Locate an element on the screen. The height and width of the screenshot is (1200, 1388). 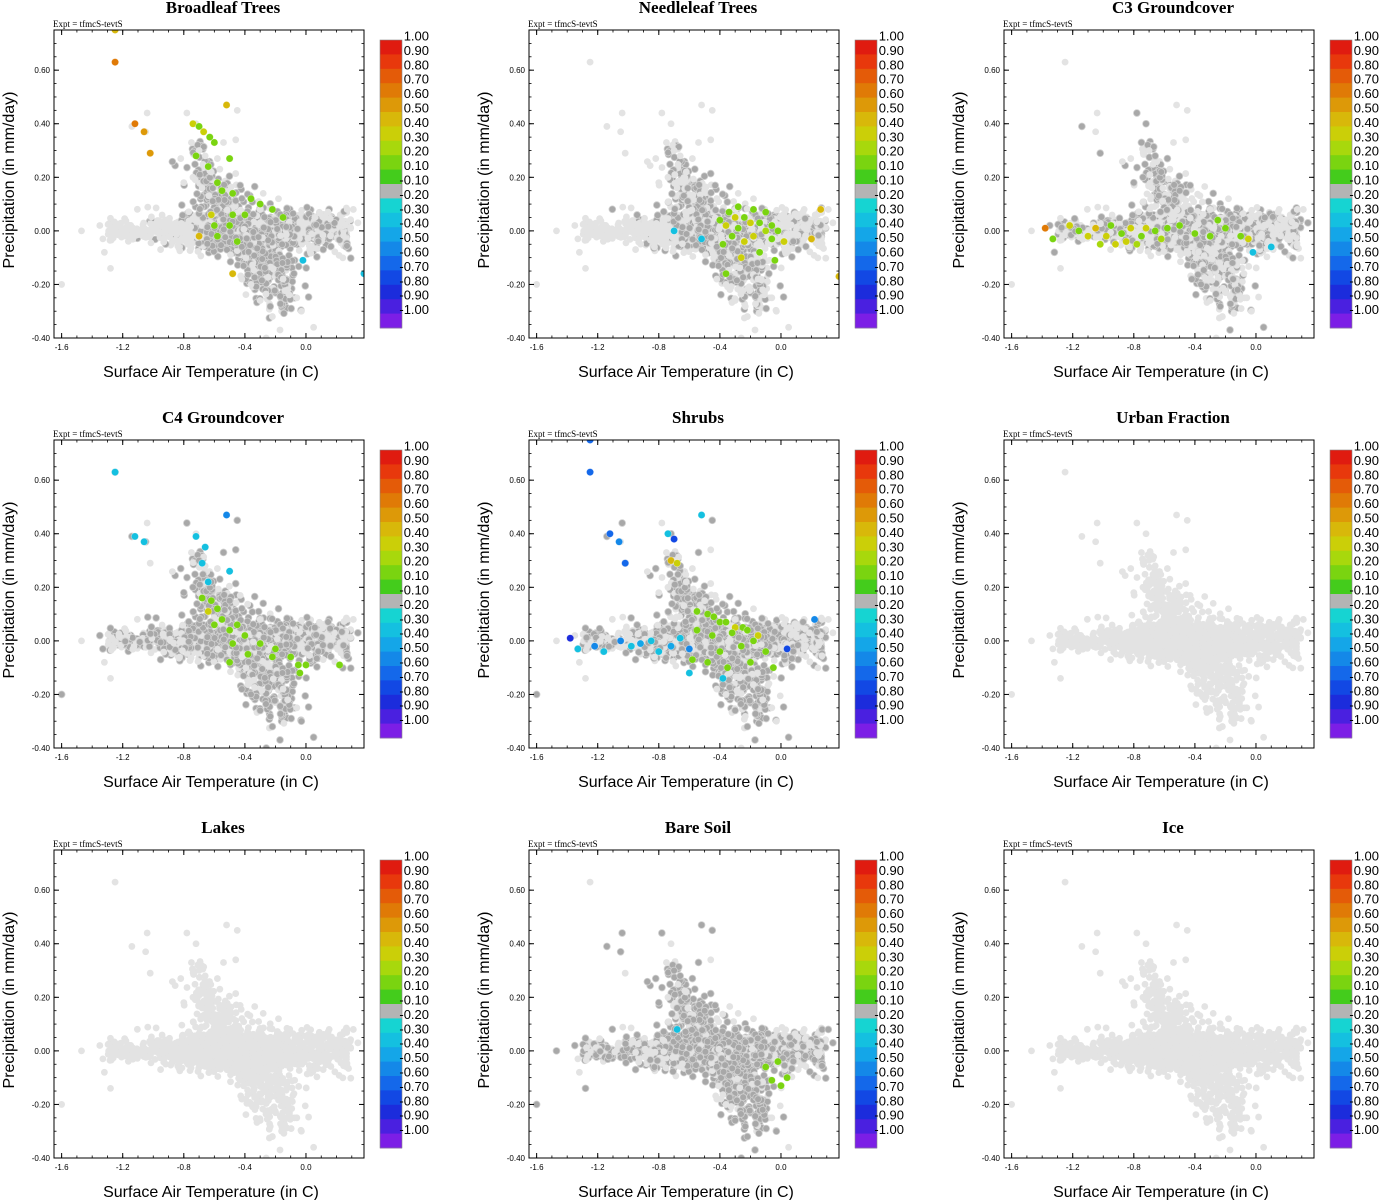
colorbar-label: -0.60 is located at coordinates (414, 252).